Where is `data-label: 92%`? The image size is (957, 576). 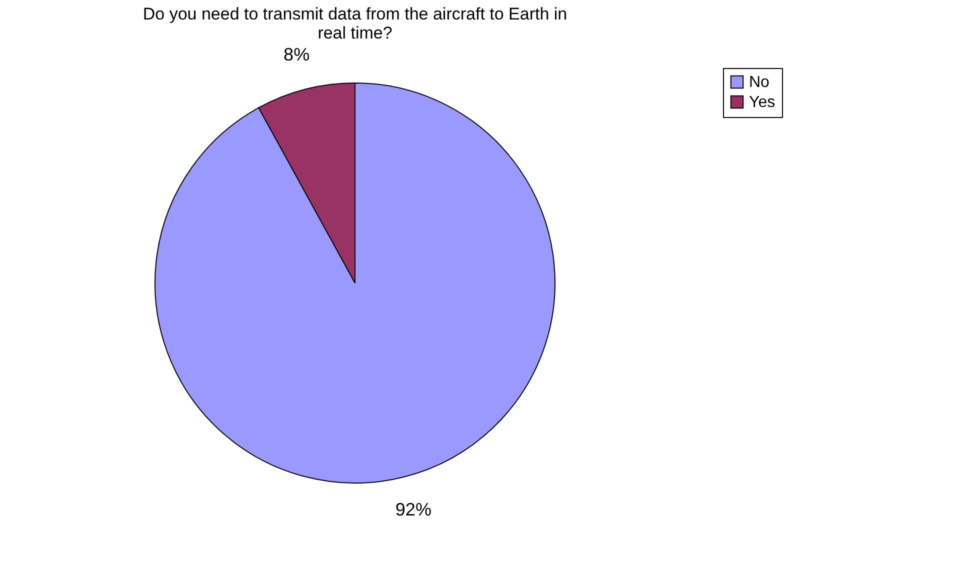
data-label: 92% is located at coordinates (413, 510).